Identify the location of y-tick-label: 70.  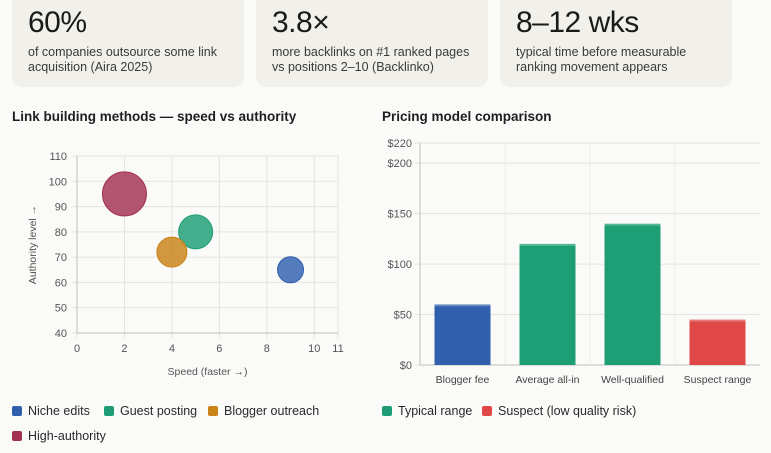
(61, 258).